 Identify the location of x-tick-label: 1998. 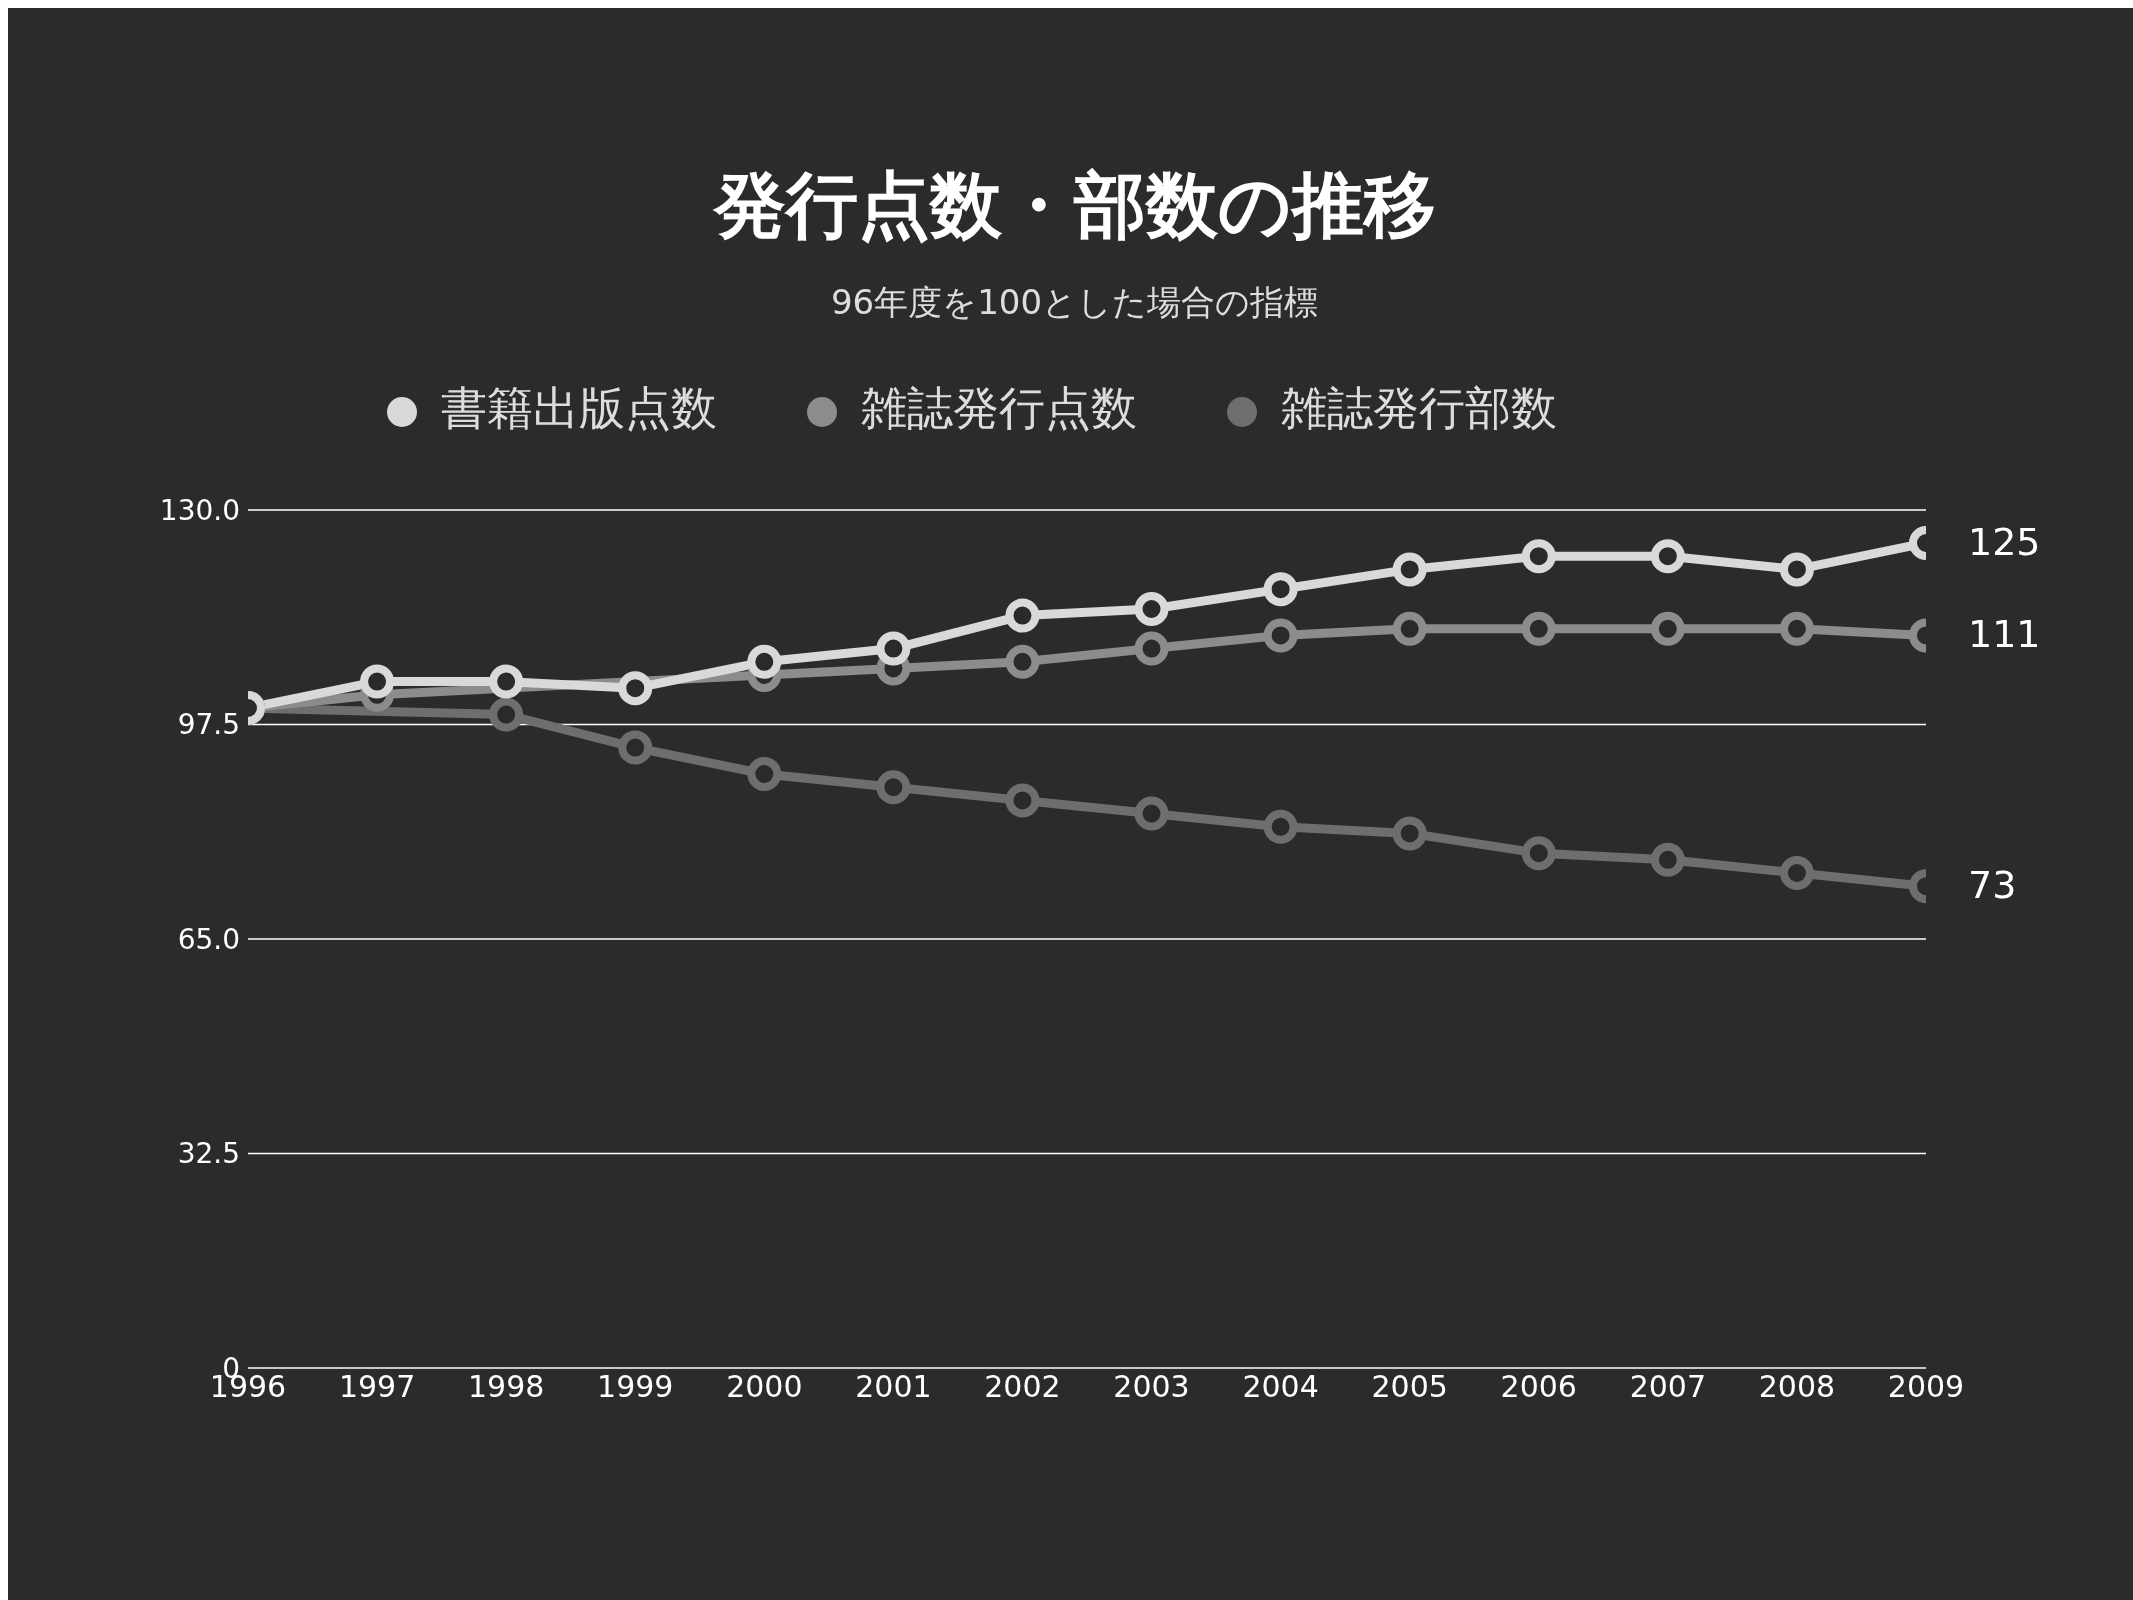
(506, 1387).